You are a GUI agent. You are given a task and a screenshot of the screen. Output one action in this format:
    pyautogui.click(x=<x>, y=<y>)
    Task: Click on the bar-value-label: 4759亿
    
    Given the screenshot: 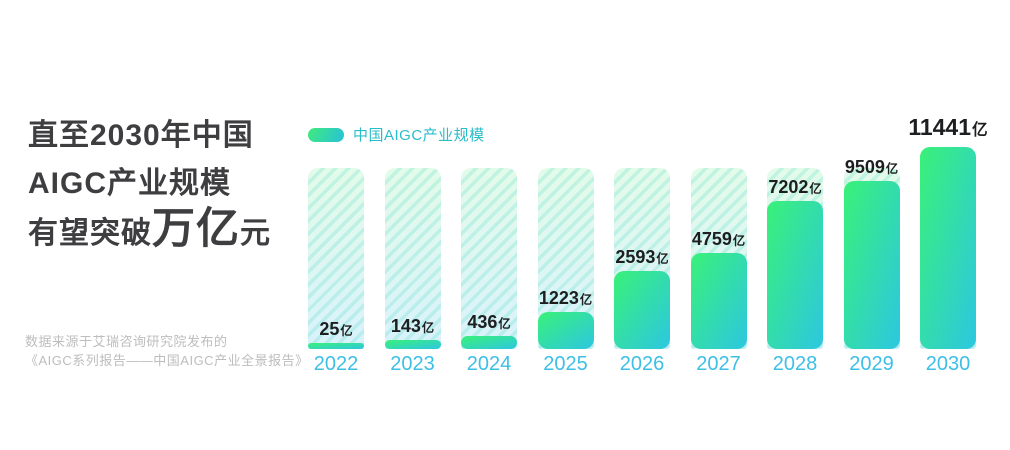 What is the action you would take?
    pyautogui.click(x=719, y=239)
    